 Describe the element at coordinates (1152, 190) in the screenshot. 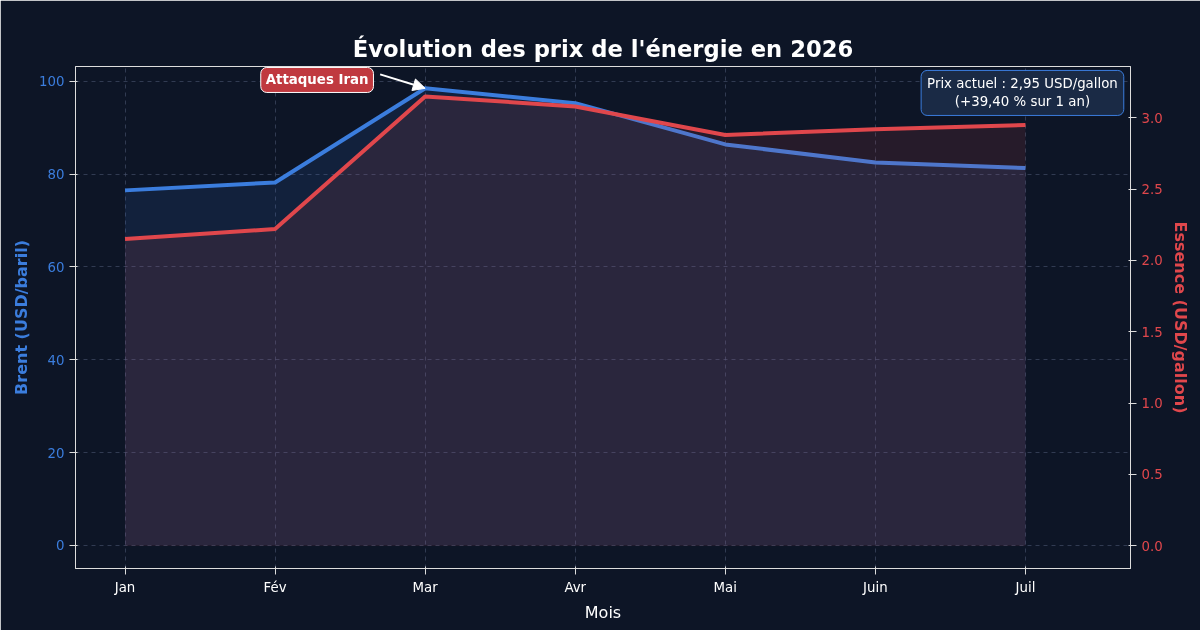

I see `y2-tick-label: 2.5` at that location.